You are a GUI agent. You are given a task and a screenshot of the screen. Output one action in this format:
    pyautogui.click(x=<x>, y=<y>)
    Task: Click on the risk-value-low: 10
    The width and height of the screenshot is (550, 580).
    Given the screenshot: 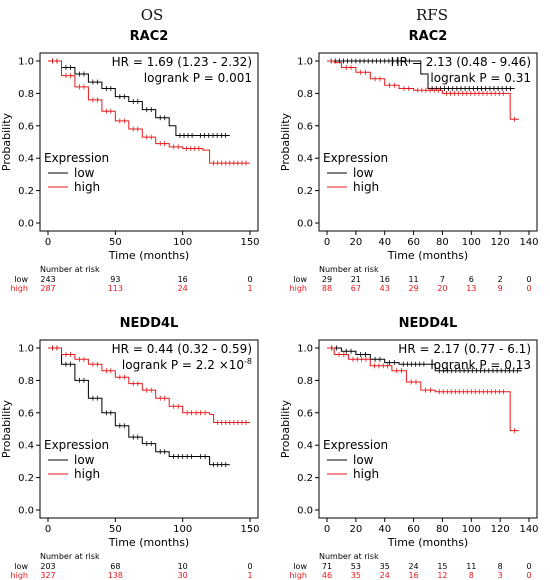 What is the action you would take?
    pyautogui.click(x=183, y=566)
    